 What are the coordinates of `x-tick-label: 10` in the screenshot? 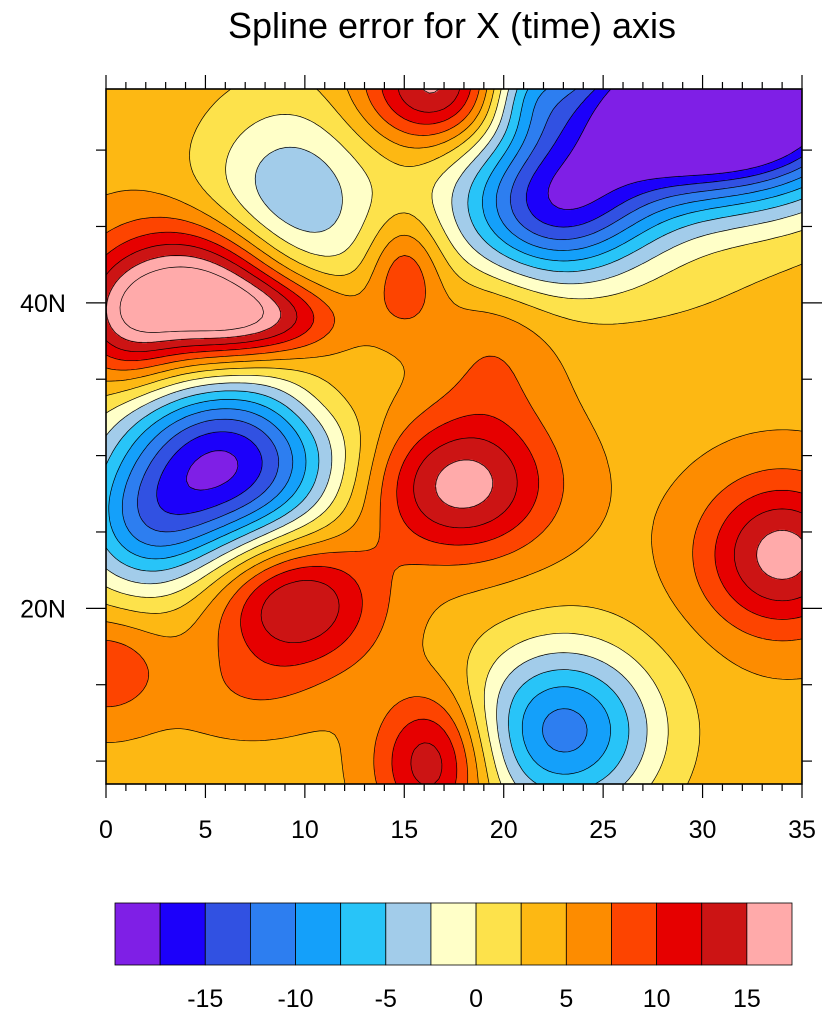 It's located at (305, 830).